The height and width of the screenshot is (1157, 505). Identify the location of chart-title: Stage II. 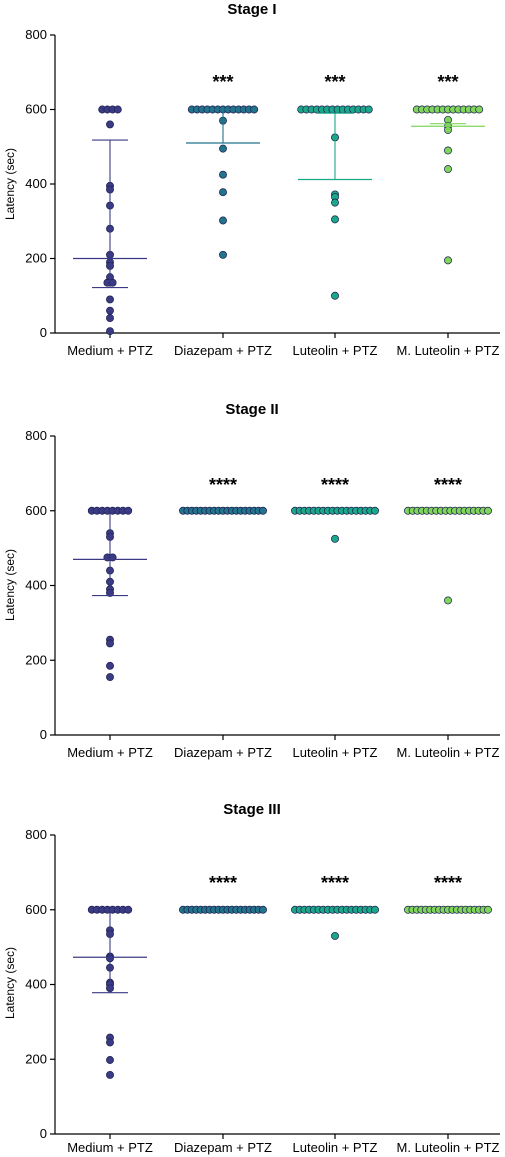
(251, 409).